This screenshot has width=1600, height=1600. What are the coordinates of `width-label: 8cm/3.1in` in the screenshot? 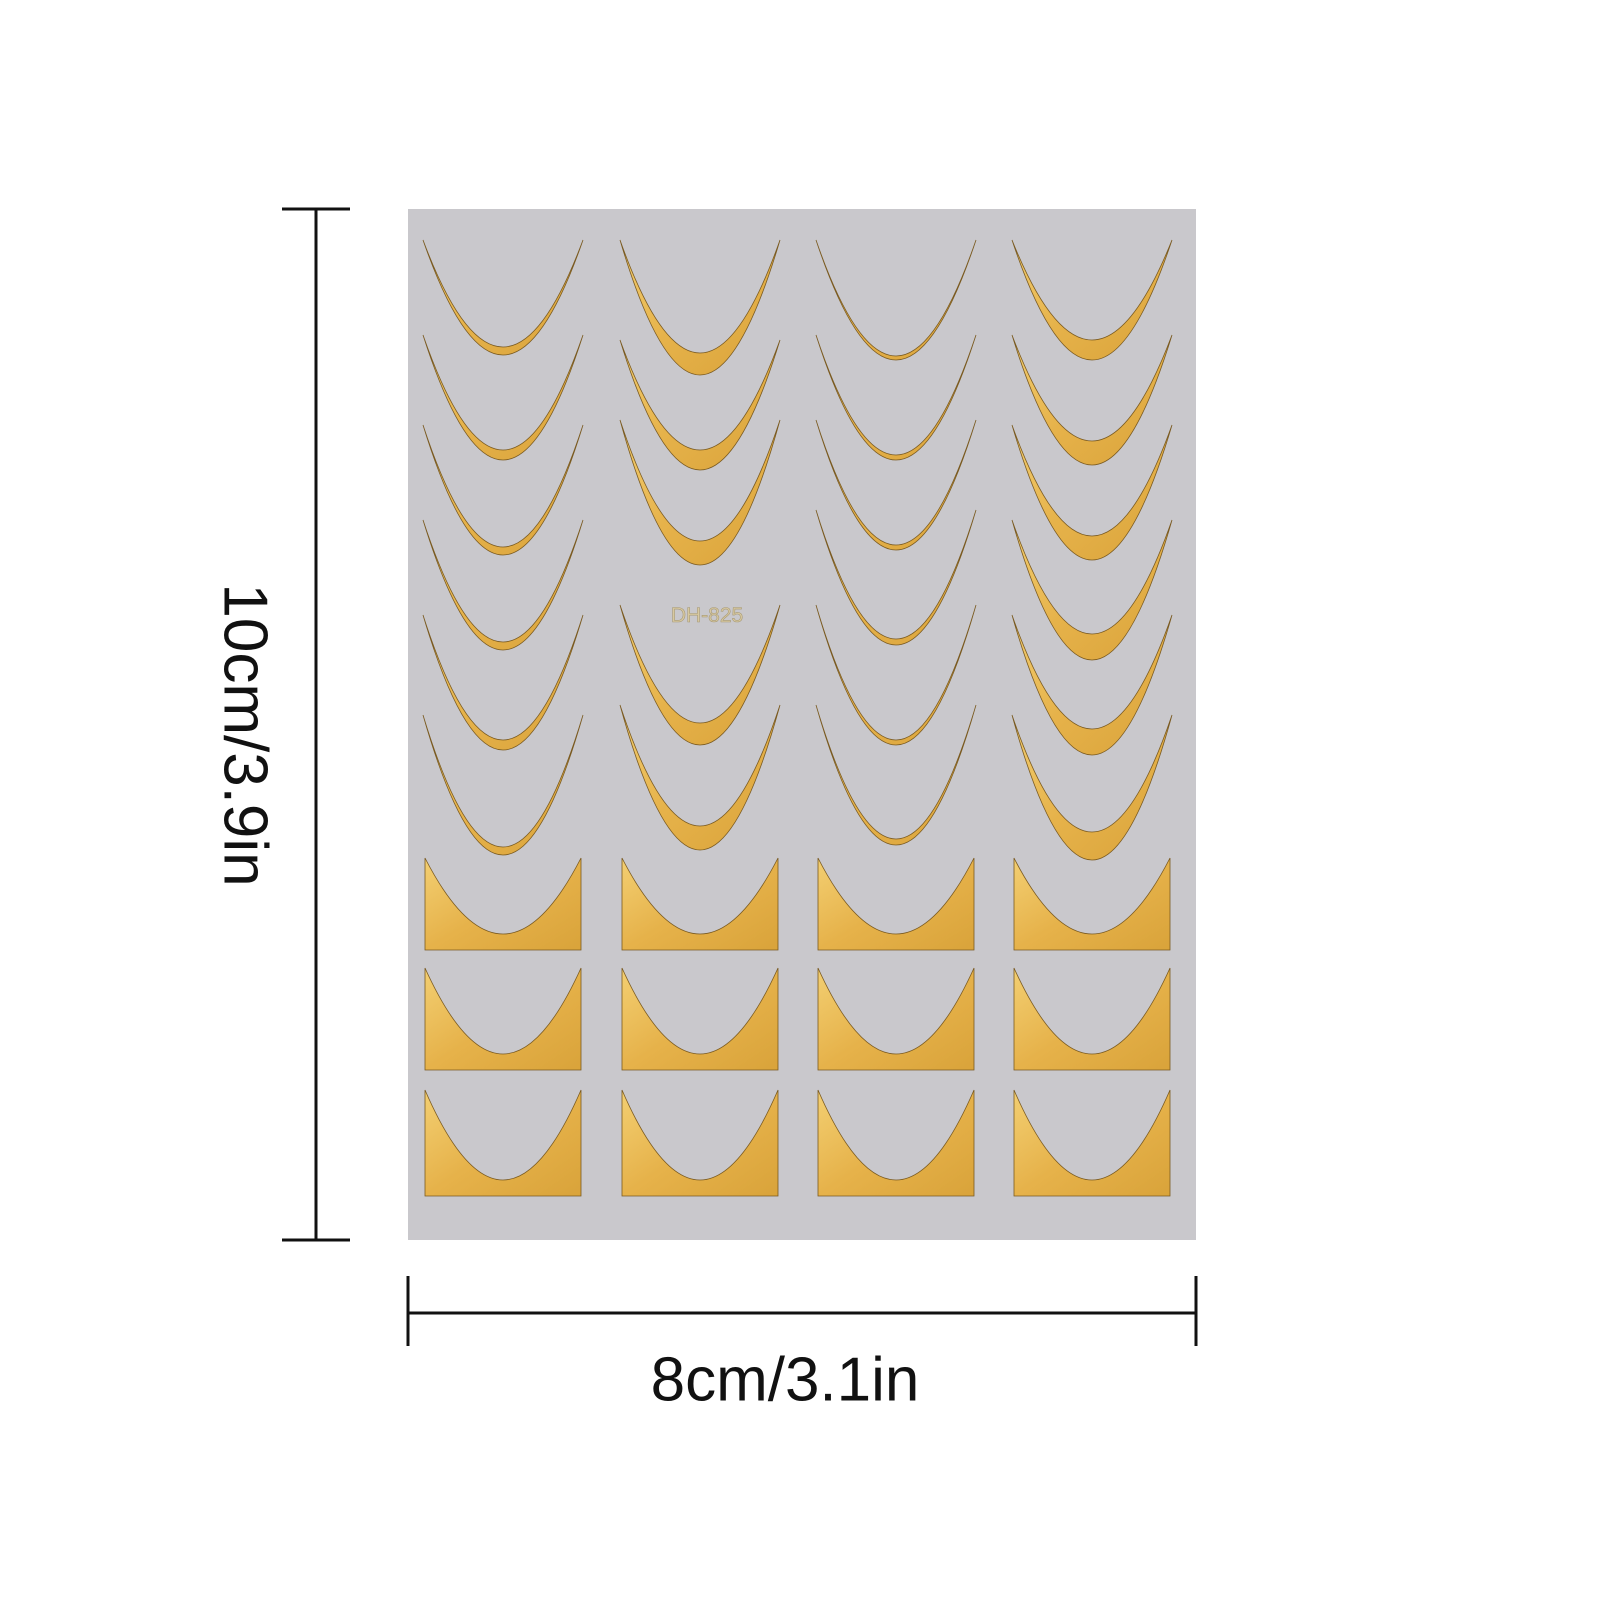 It's located at (785, 1380).